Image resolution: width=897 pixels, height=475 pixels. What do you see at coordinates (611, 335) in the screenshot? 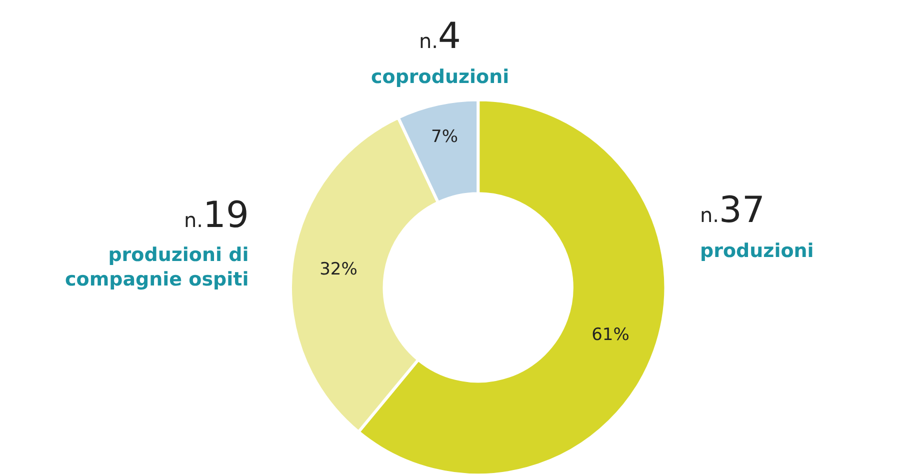
I see `data-label: 61%` at bounding box center [611, 335].